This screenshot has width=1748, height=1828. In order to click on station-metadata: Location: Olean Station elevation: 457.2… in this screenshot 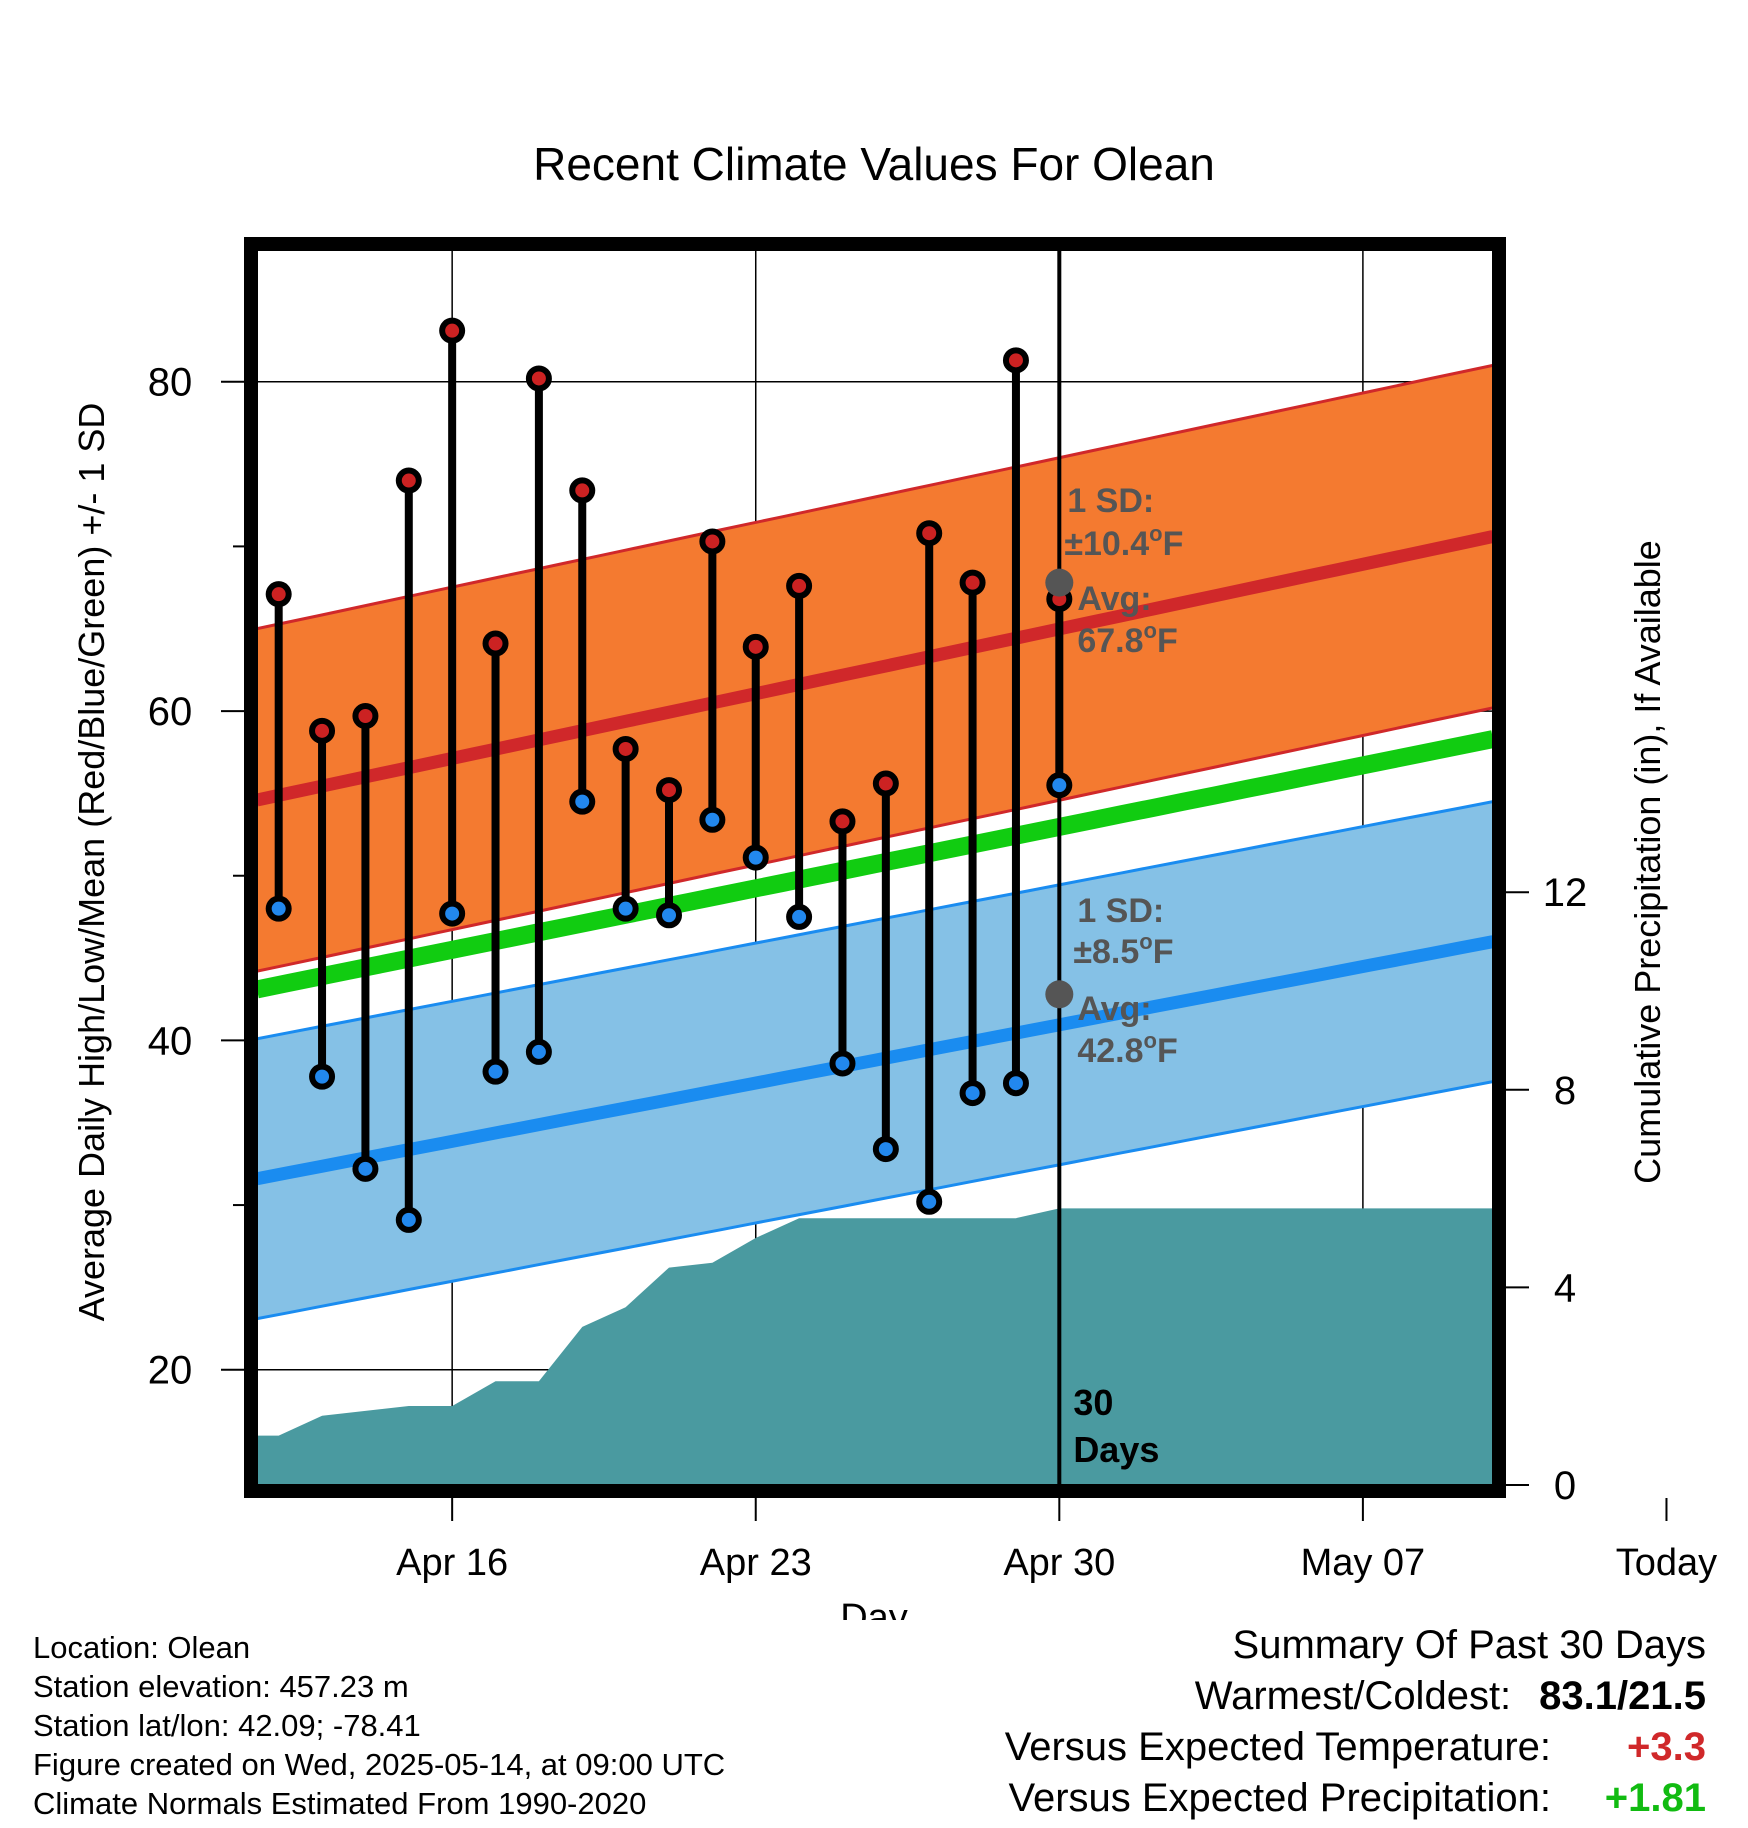, I will do `click(379, 1725)`.